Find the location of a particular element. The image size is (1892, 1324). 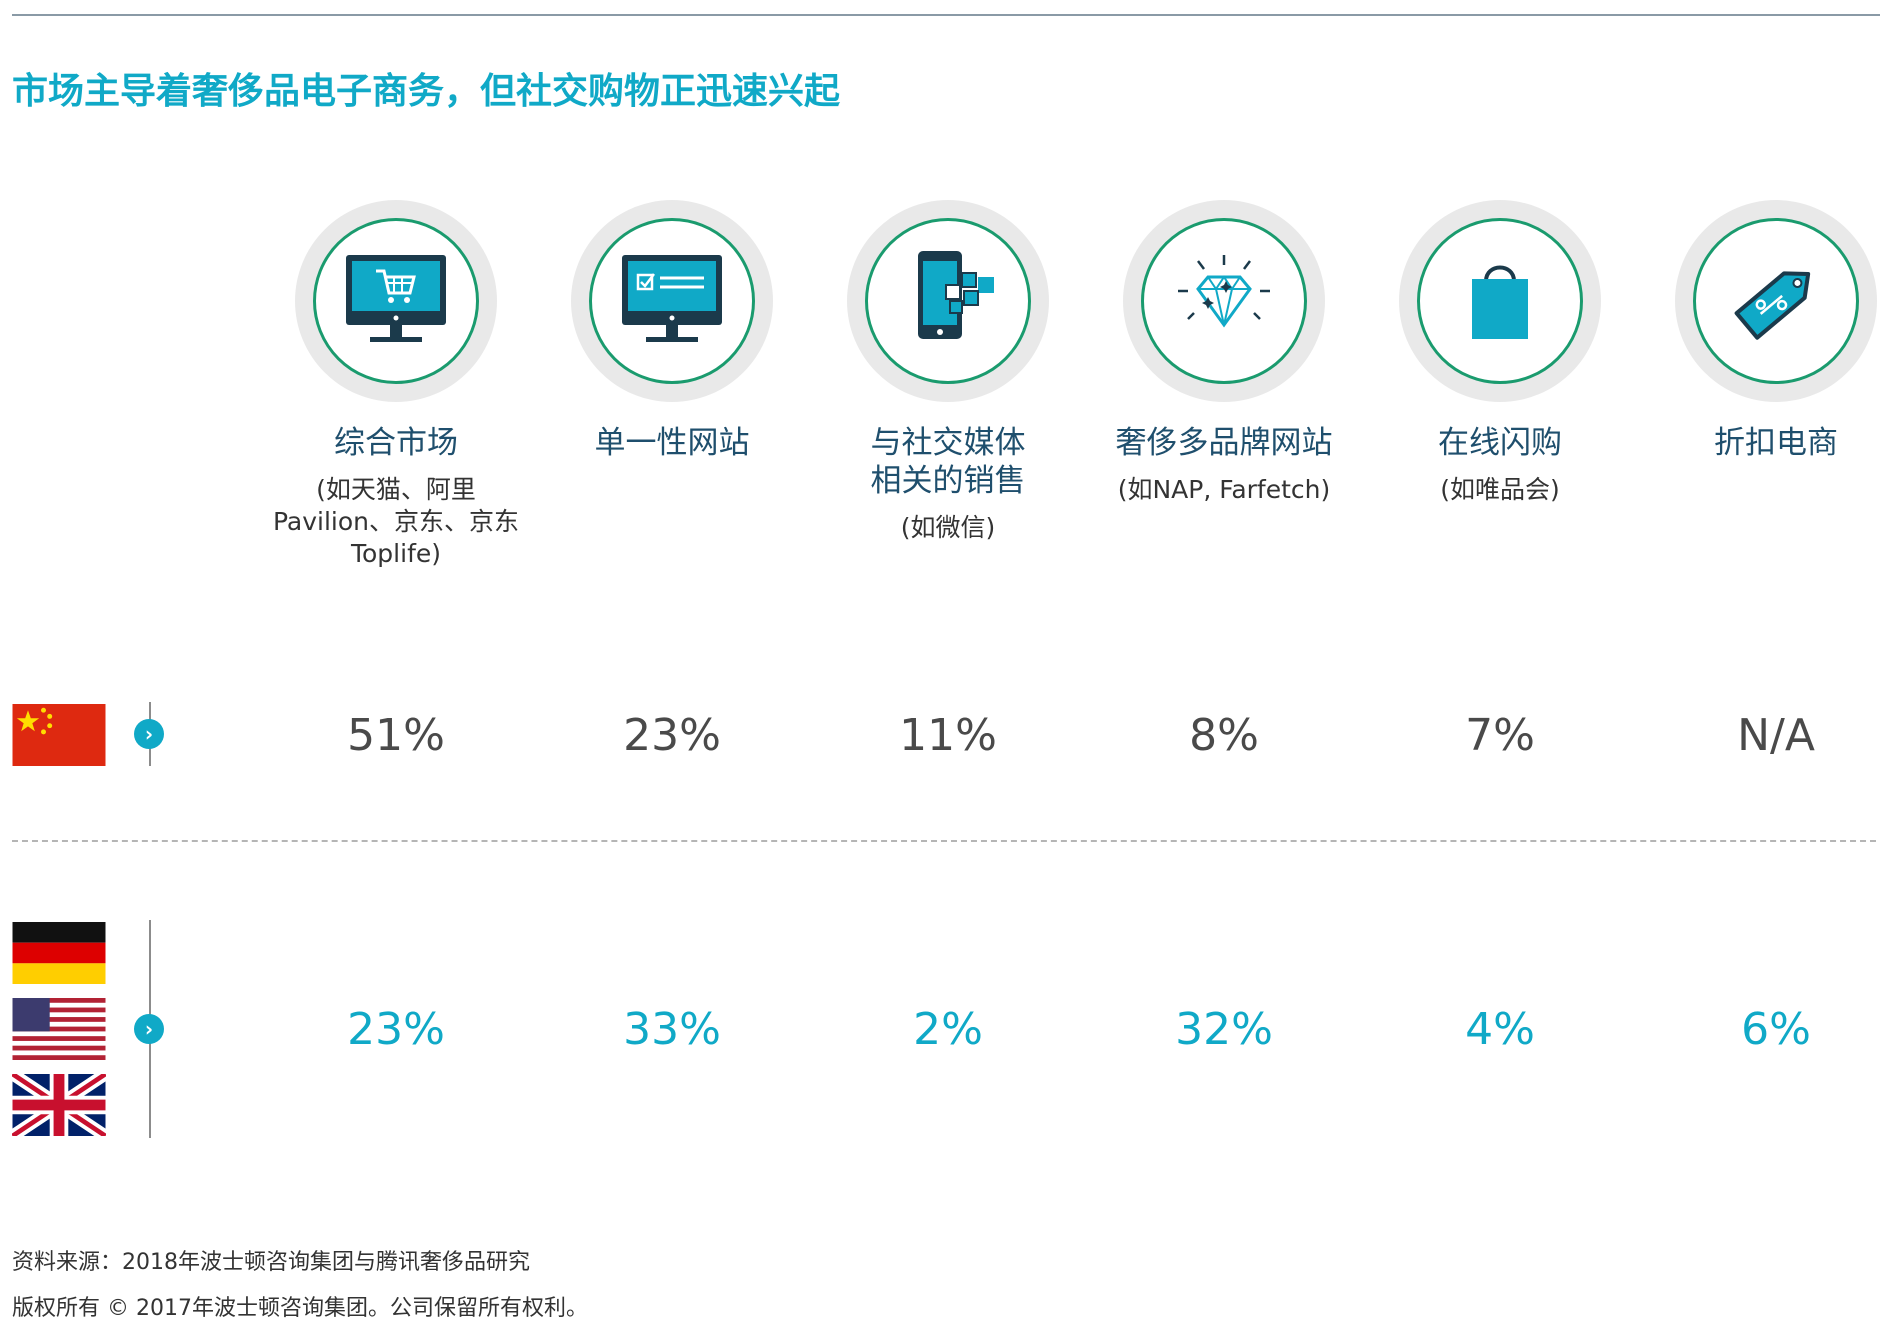

shopping-bag-icon is located at coordinates (1500, 302).